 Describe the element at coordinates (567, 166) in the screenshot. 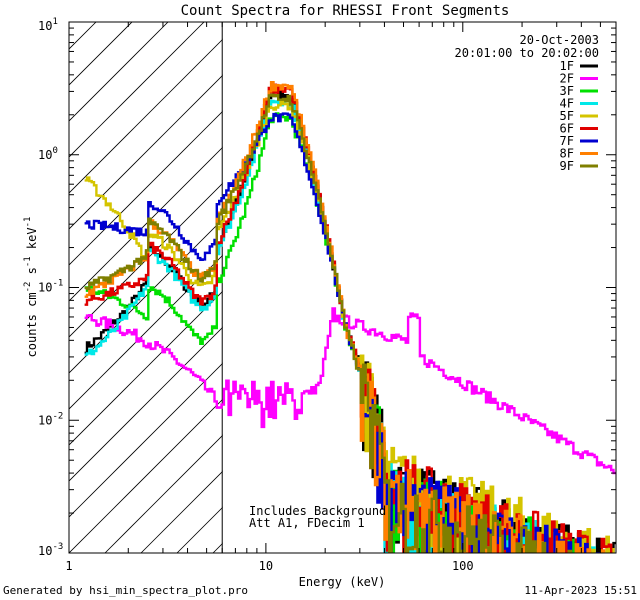

I see `legend-label-9F: 9F` at that location.